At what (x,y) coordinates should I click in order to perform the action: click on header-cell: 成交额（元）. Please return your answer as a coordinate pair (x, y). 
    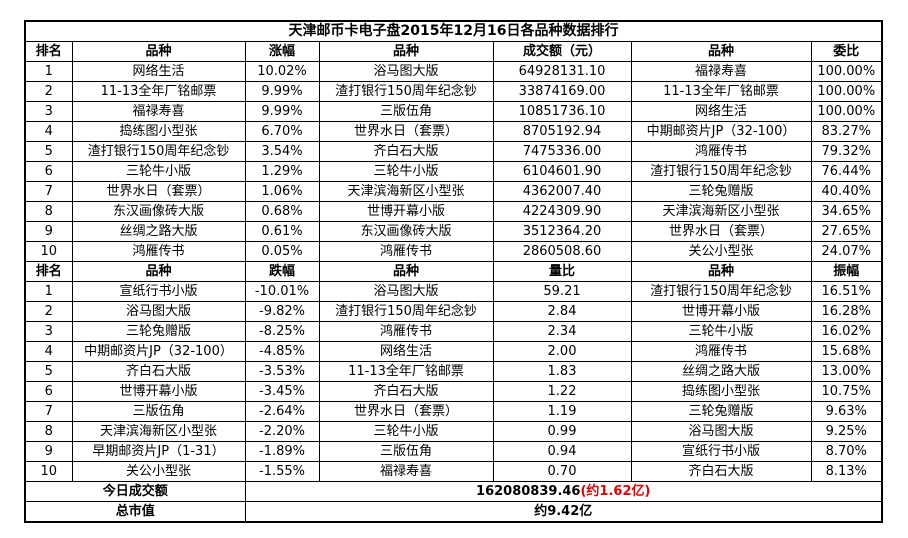
    Looking at the image, I should click on (562, 51).